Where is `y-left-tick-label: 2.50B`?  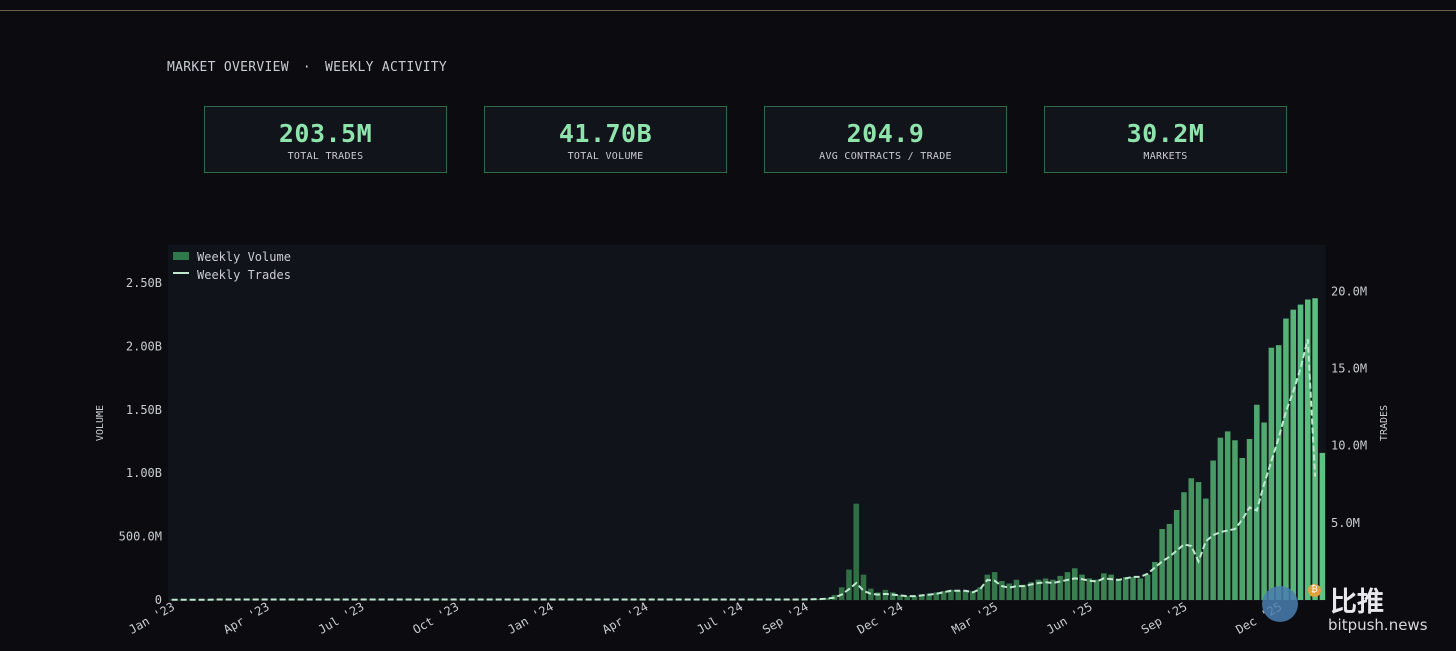 y-left-tick-label: 2.50B is located at coordinates (144, 283).